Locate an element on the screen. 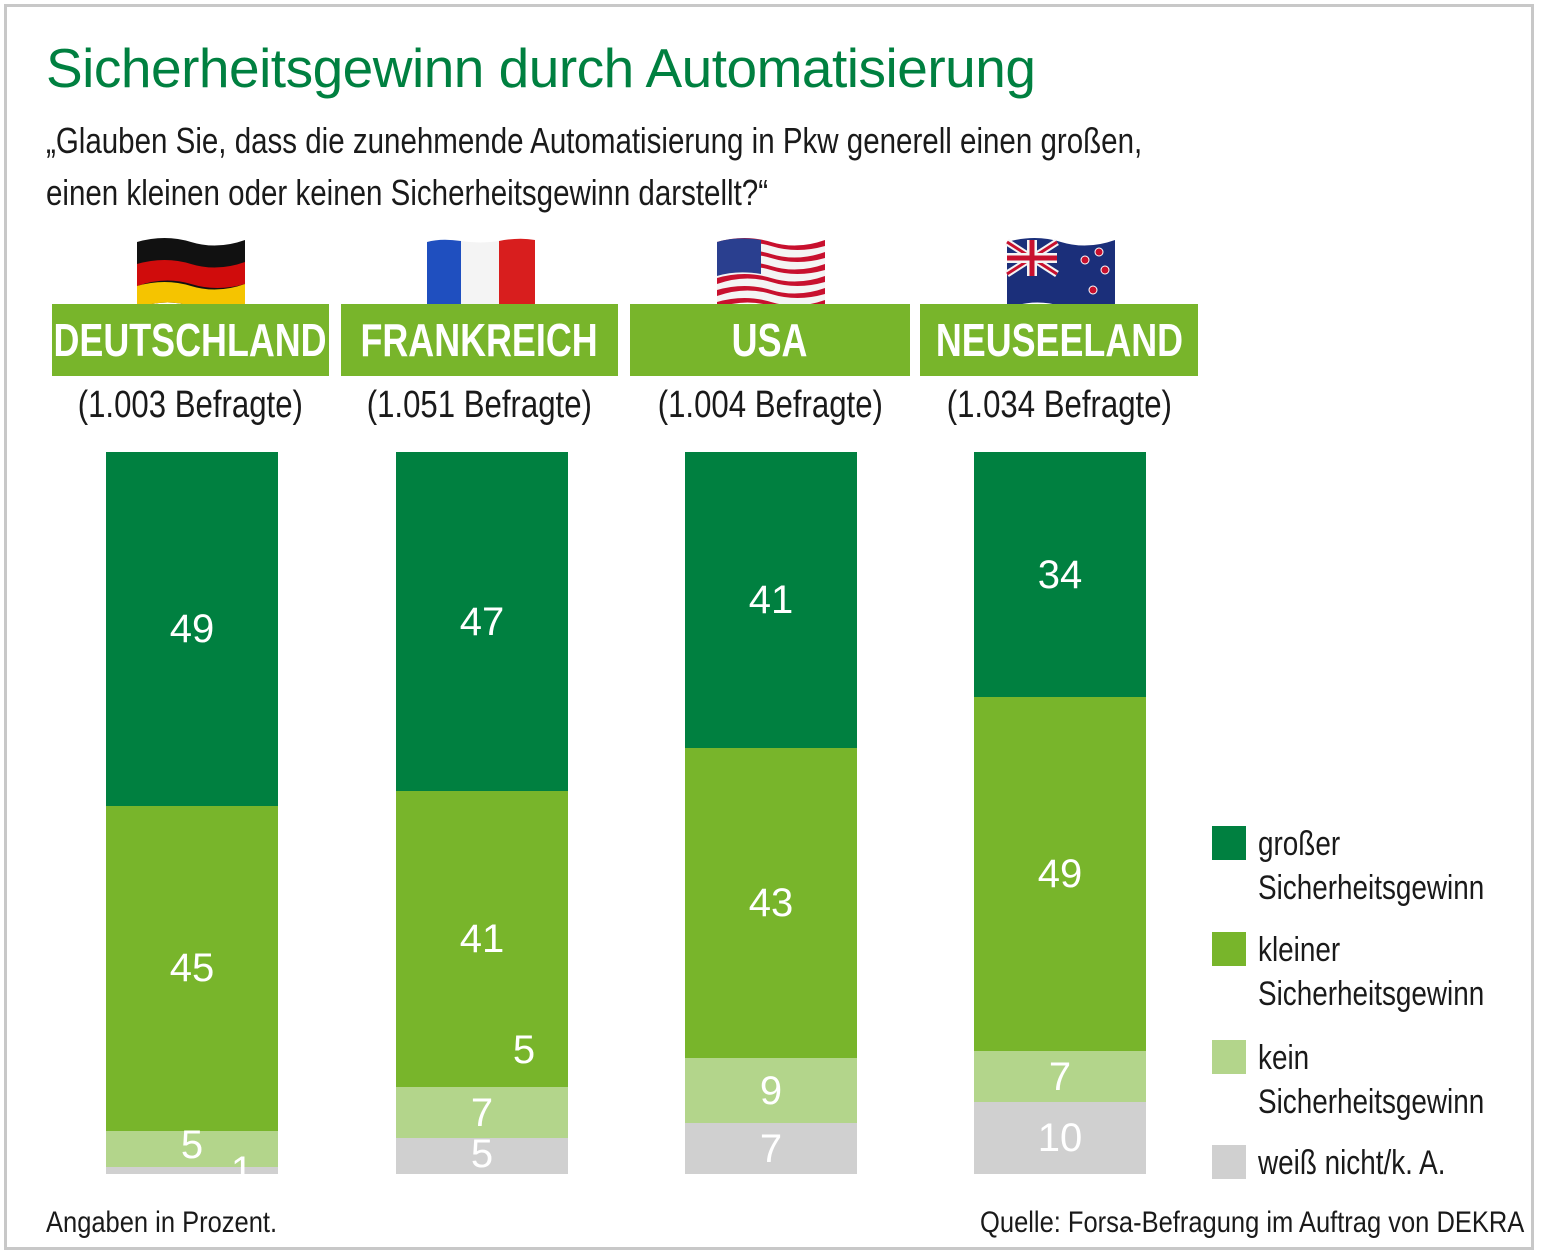 The height and width of the screenshot is (1260, 1546). legend-swatch-unknown is located at coordinates (1229, 1162).